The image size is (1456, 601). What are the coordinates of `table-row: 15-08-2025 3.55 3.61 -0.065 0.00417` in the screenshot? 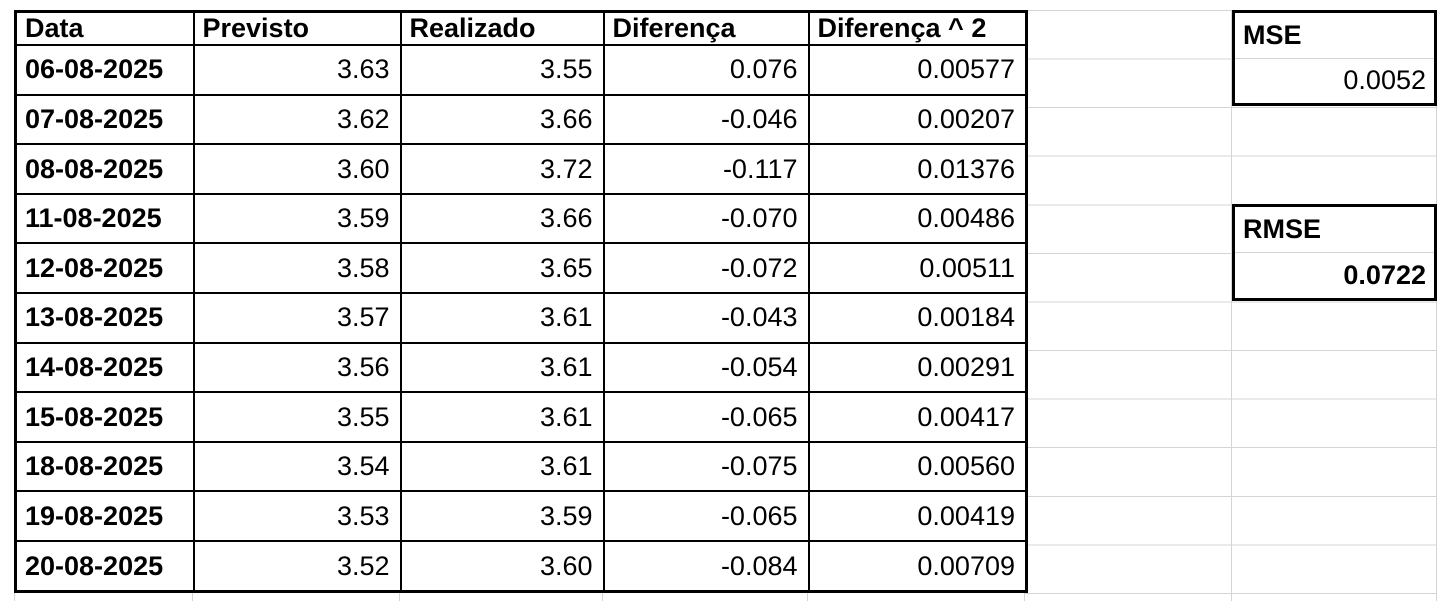 It's located at (521, 417).